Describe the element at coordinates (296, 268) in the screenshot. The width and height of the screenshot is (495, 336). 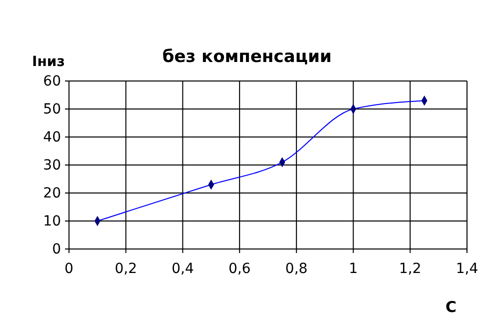
I see `x-tick-label: 0,8` at that location.